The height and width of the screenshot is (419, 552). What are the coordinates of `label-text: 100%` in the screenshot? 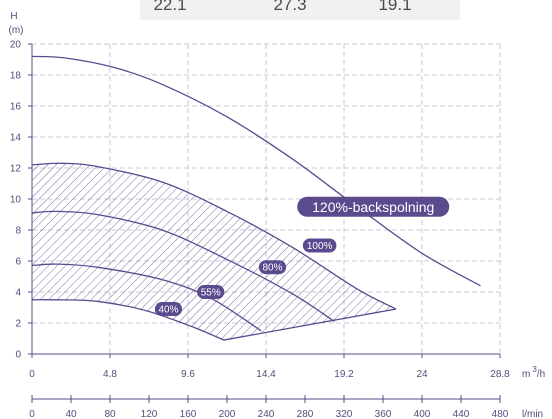 It's located at (320, 246).